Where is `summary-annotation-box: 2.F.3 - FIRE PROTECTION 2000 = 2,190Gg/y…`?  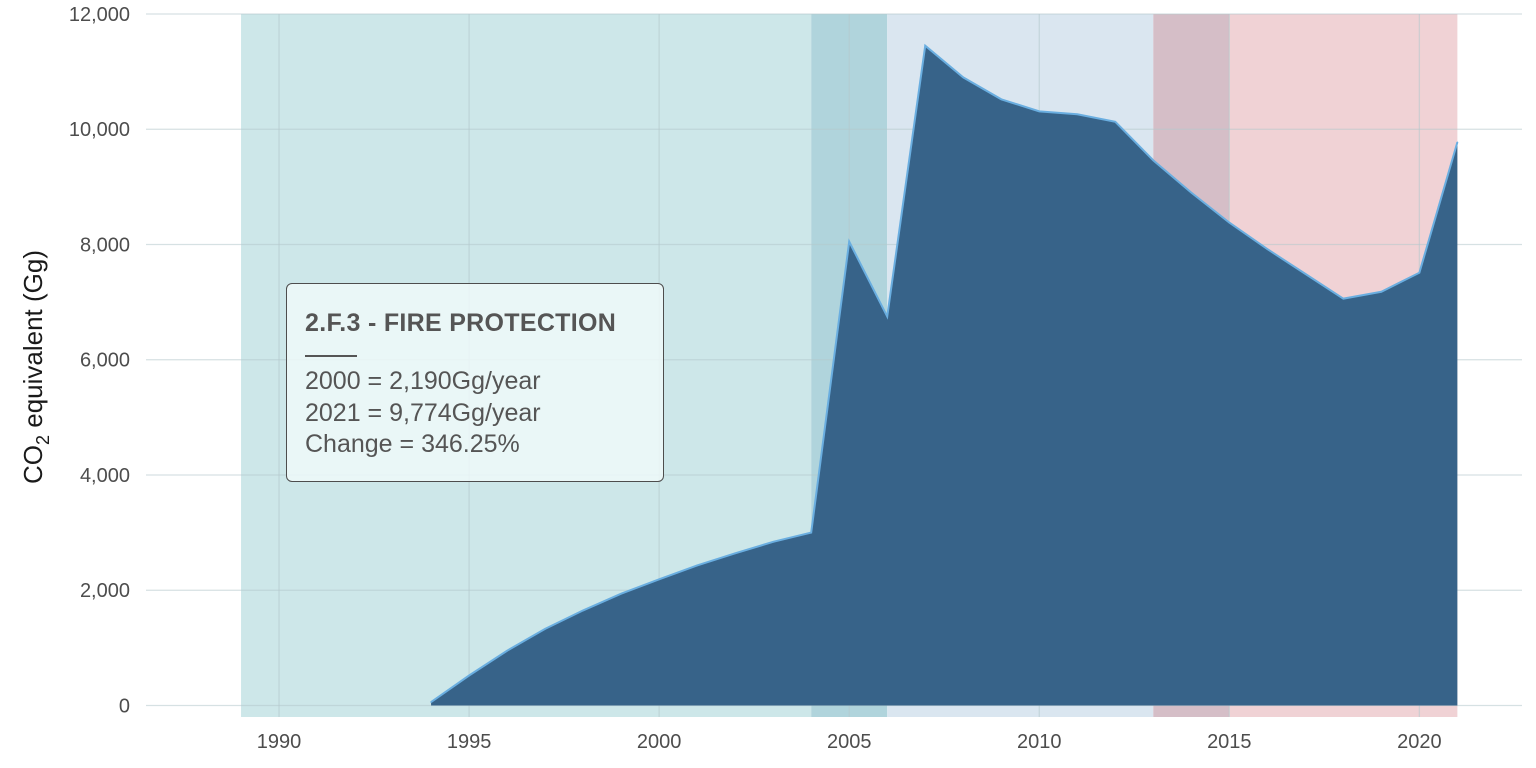 summary-annotation-box: 2.F.3 - FIRE PROTECTION 2000 = 2,190Gg/y… is located at coordinates (475, 382).